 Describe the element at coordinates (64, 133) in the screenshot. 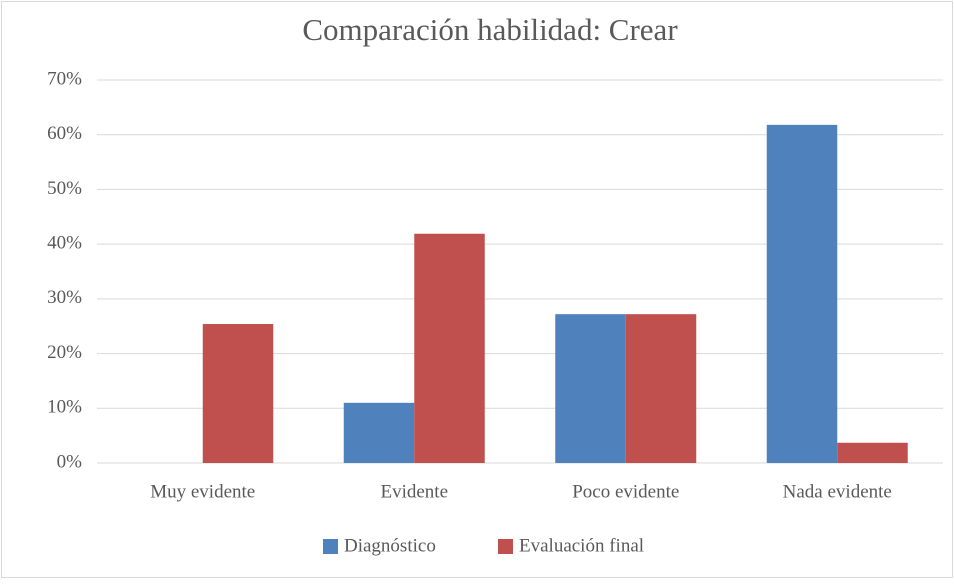

I see `y-tick-label: 60%` at that location.